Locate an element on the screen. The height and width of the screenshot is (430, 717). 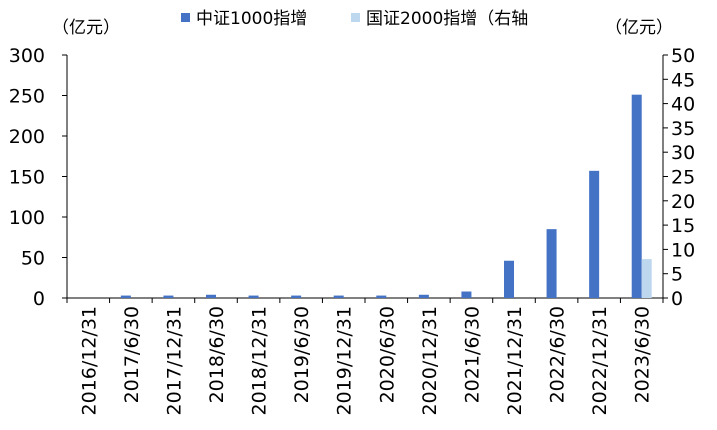
x-tick-label: 2020/12/31 is located at coordinates (430, 361).